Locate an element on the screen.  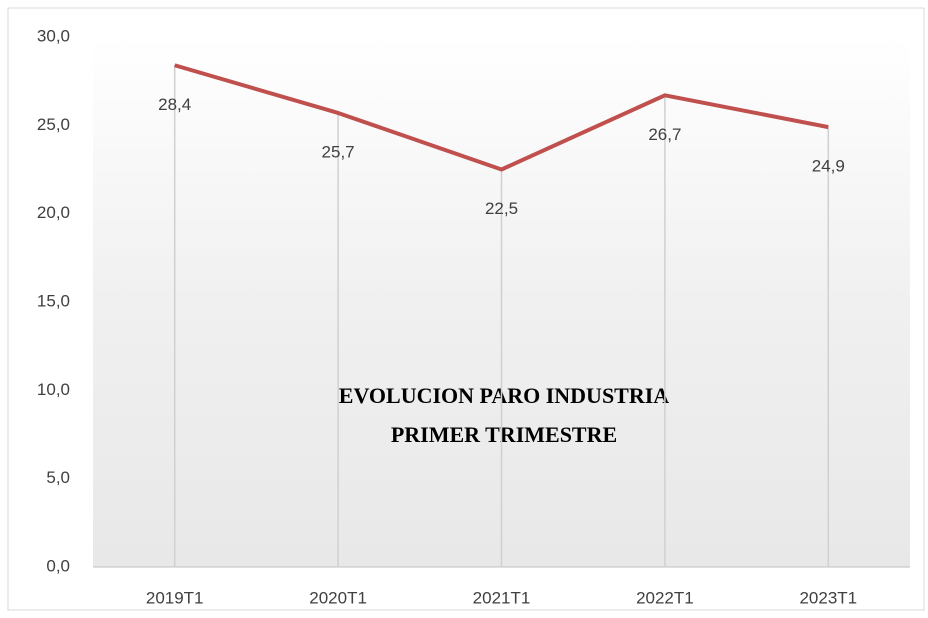
data-label: 28,4 is located at coordinates (174, 104).